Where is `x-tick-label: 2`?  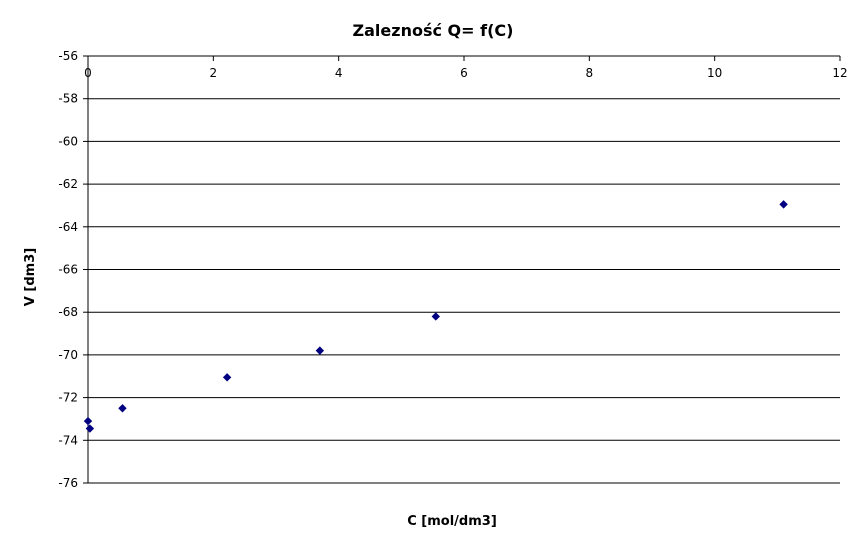 x-tick-label: 2 is located at coordinates (214, 73).